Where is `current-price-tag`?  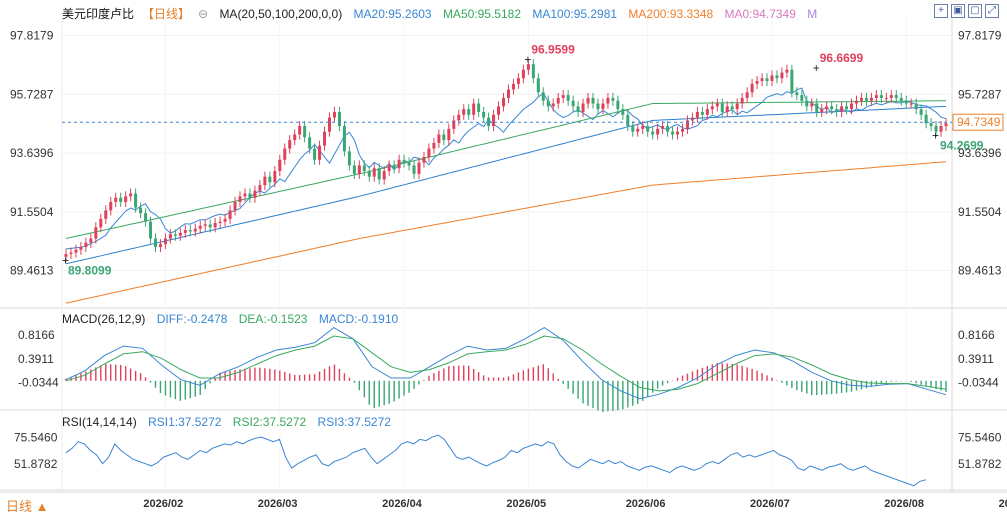
current-price-tag is located at coordinates (978, 122).